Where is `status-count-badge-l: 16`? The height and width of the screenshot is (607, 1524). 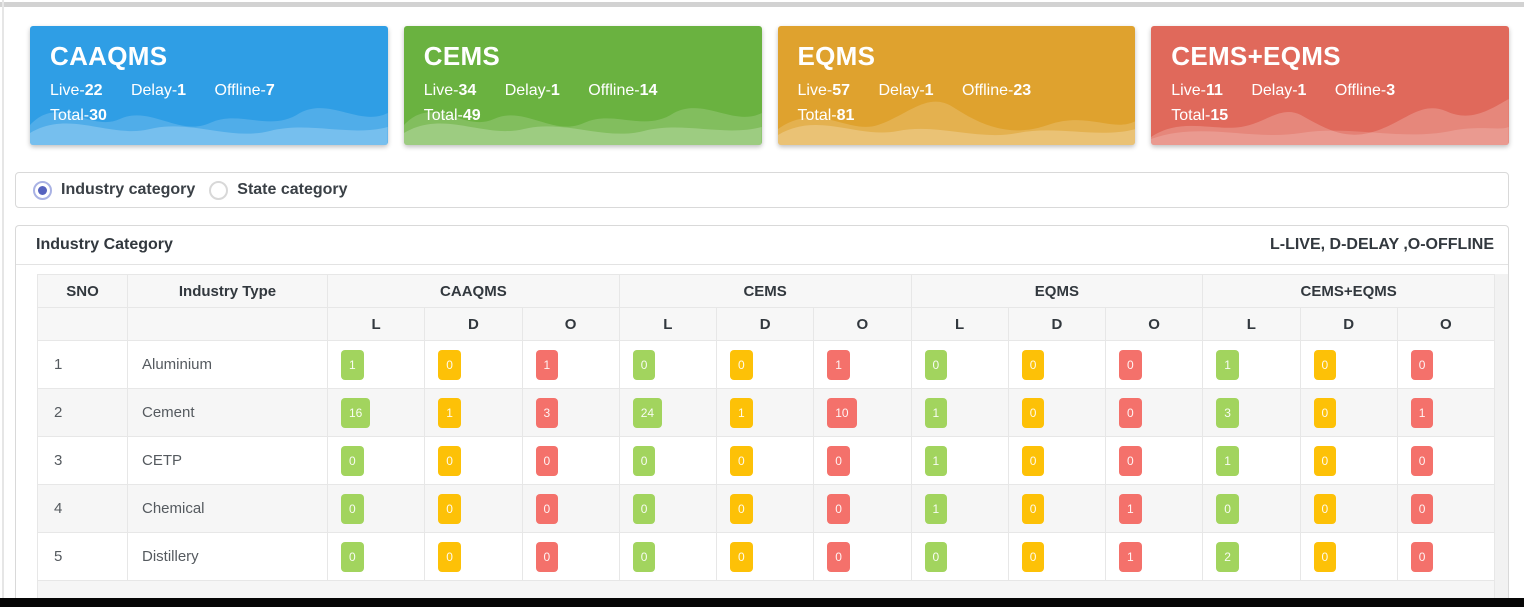 status-count-badge-l: 16 is located at coordinates (356, 412).